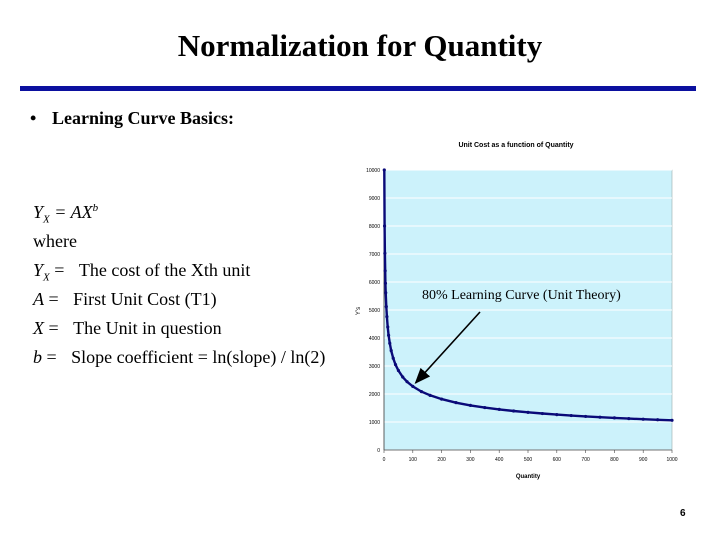 Image resolution: width=720 pixels, height=540 pixels. What do you see at coordinates (38, 299) in the screenshot?
I see `definition-symbol: A` at bounding box center [38, 299].